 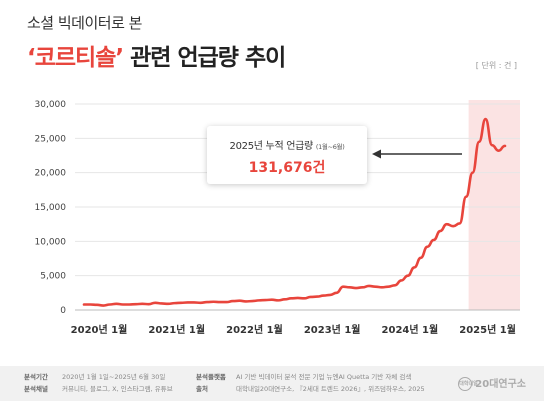 I want to click on y-tick-label: 15,000, so click(x=51, y=208).